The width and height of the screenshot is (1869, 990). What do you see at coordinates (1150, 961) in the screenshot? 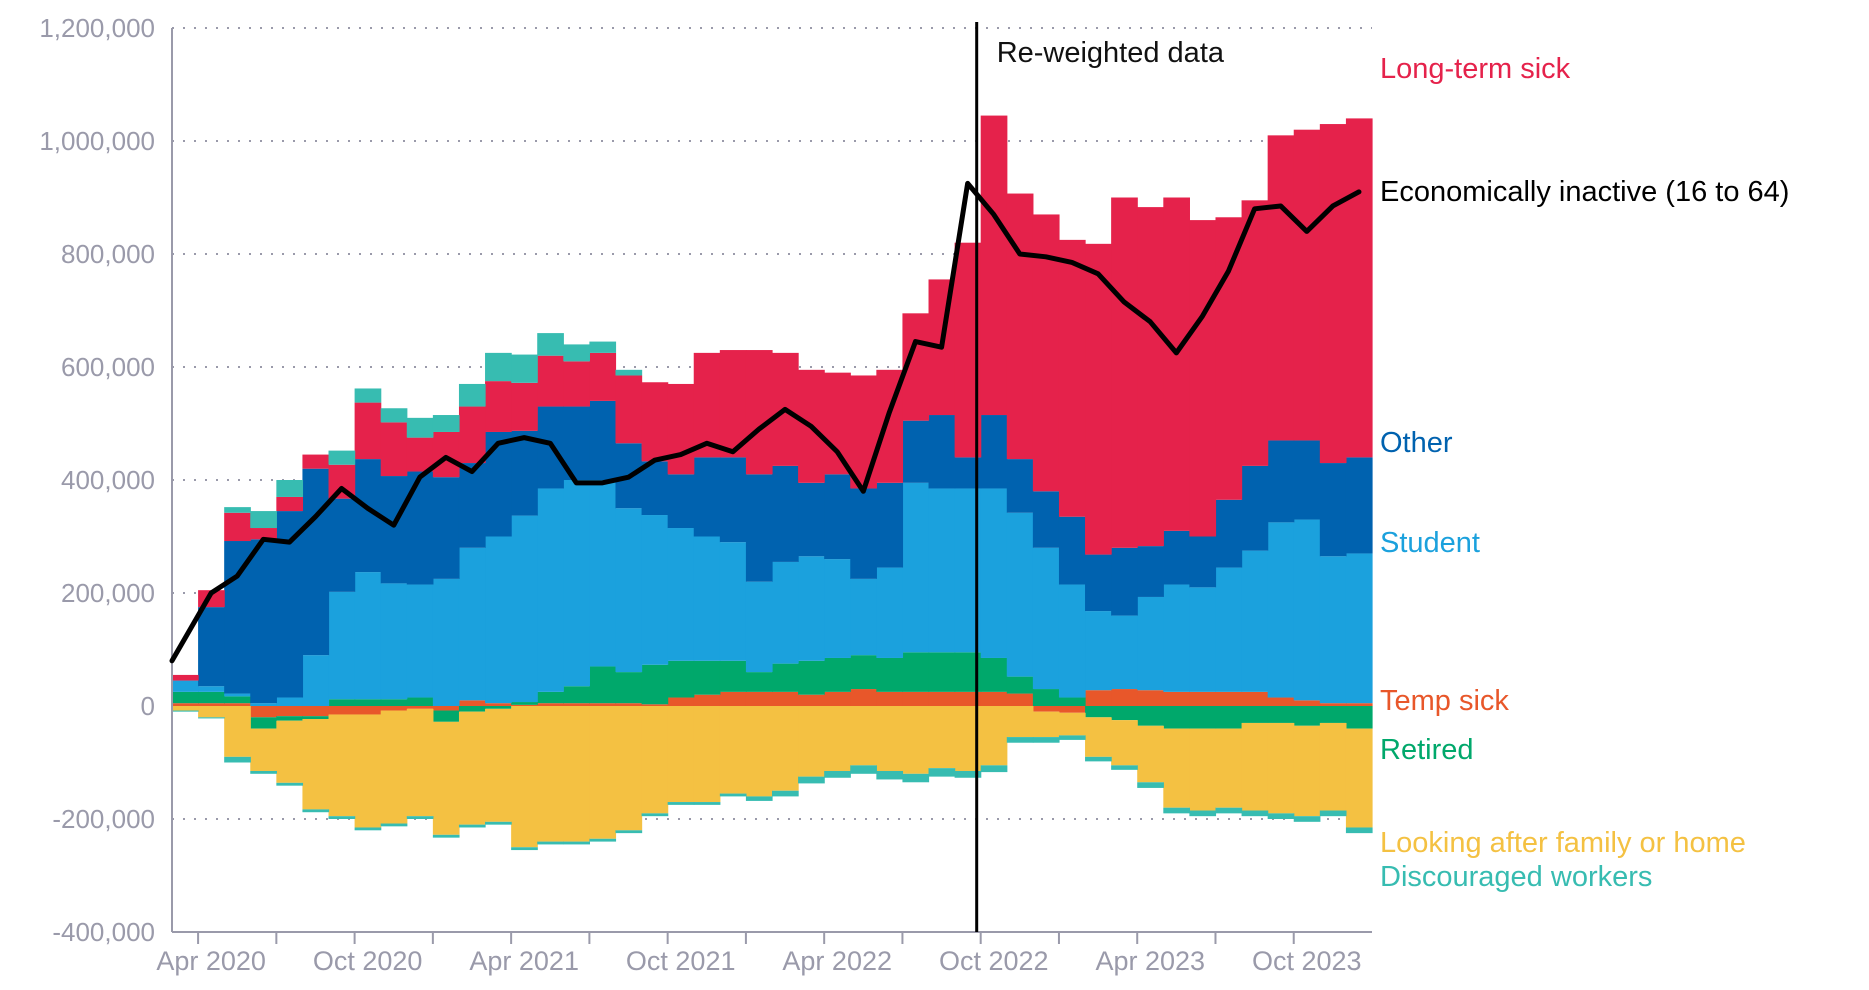
I see `x-tick-label: Apr 2023` at bounding box center [1150, 961].